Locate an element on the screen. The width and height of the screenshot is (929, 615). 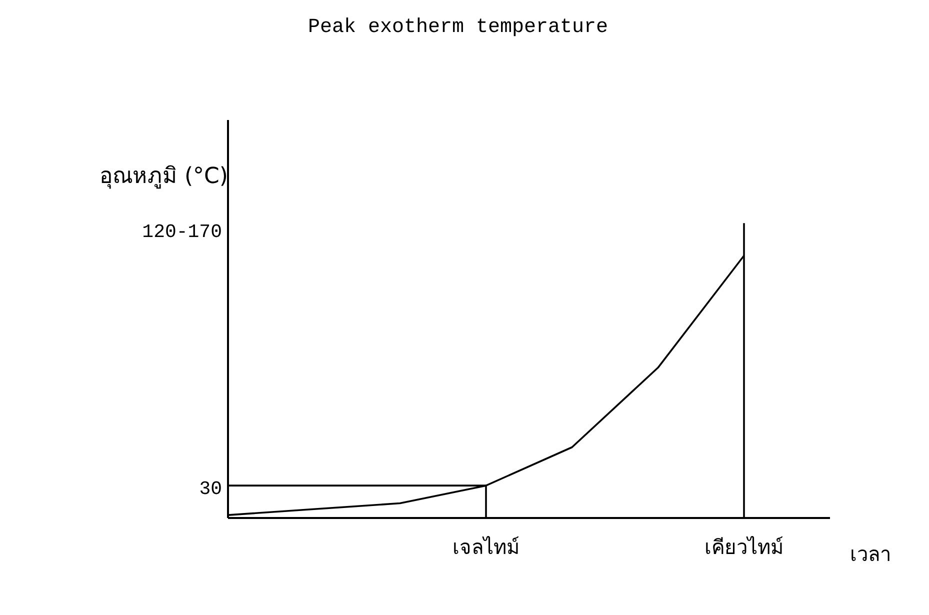
text: 30 is located at coordinates (210, 489).